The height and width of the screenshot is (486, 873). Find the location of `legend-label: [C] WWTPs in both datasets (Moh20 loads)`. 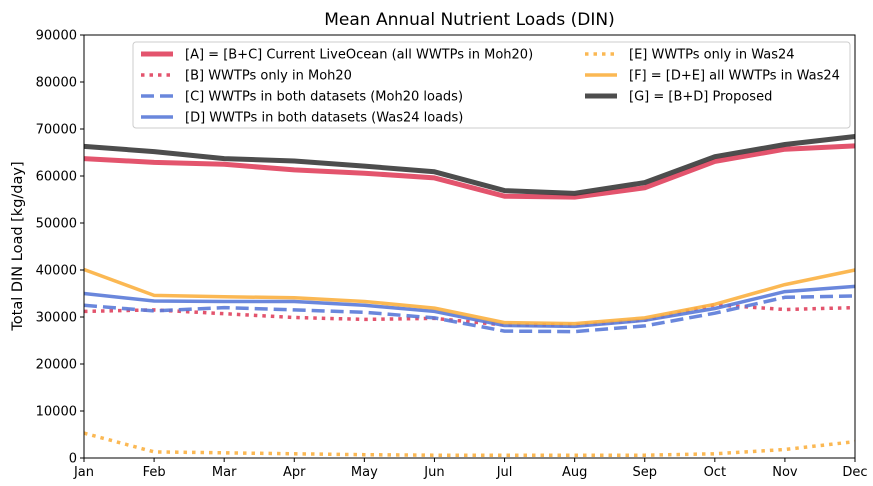

legend-label: [C] WWTPs in both datasets (Moh20 loads) is located at coordinates (324, 97).